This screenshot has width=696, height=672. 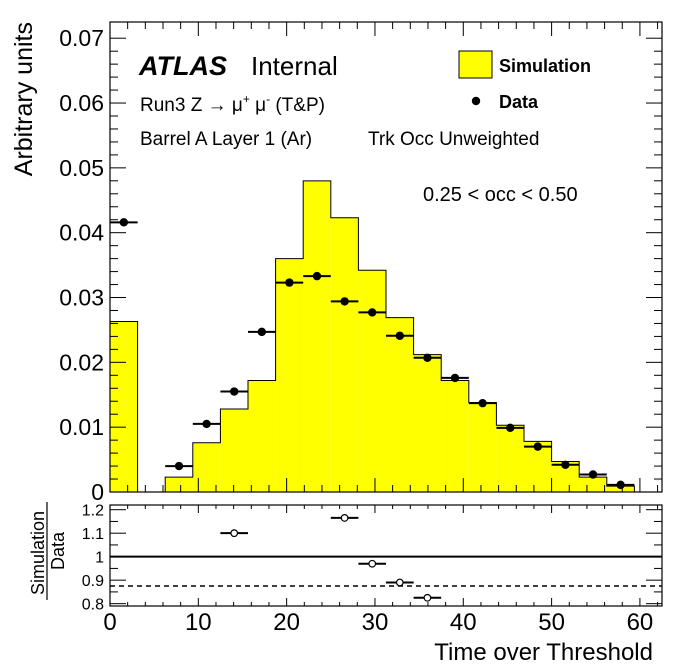 I want to click on ratio-tick-label: 1, so click(x=99, y=558).